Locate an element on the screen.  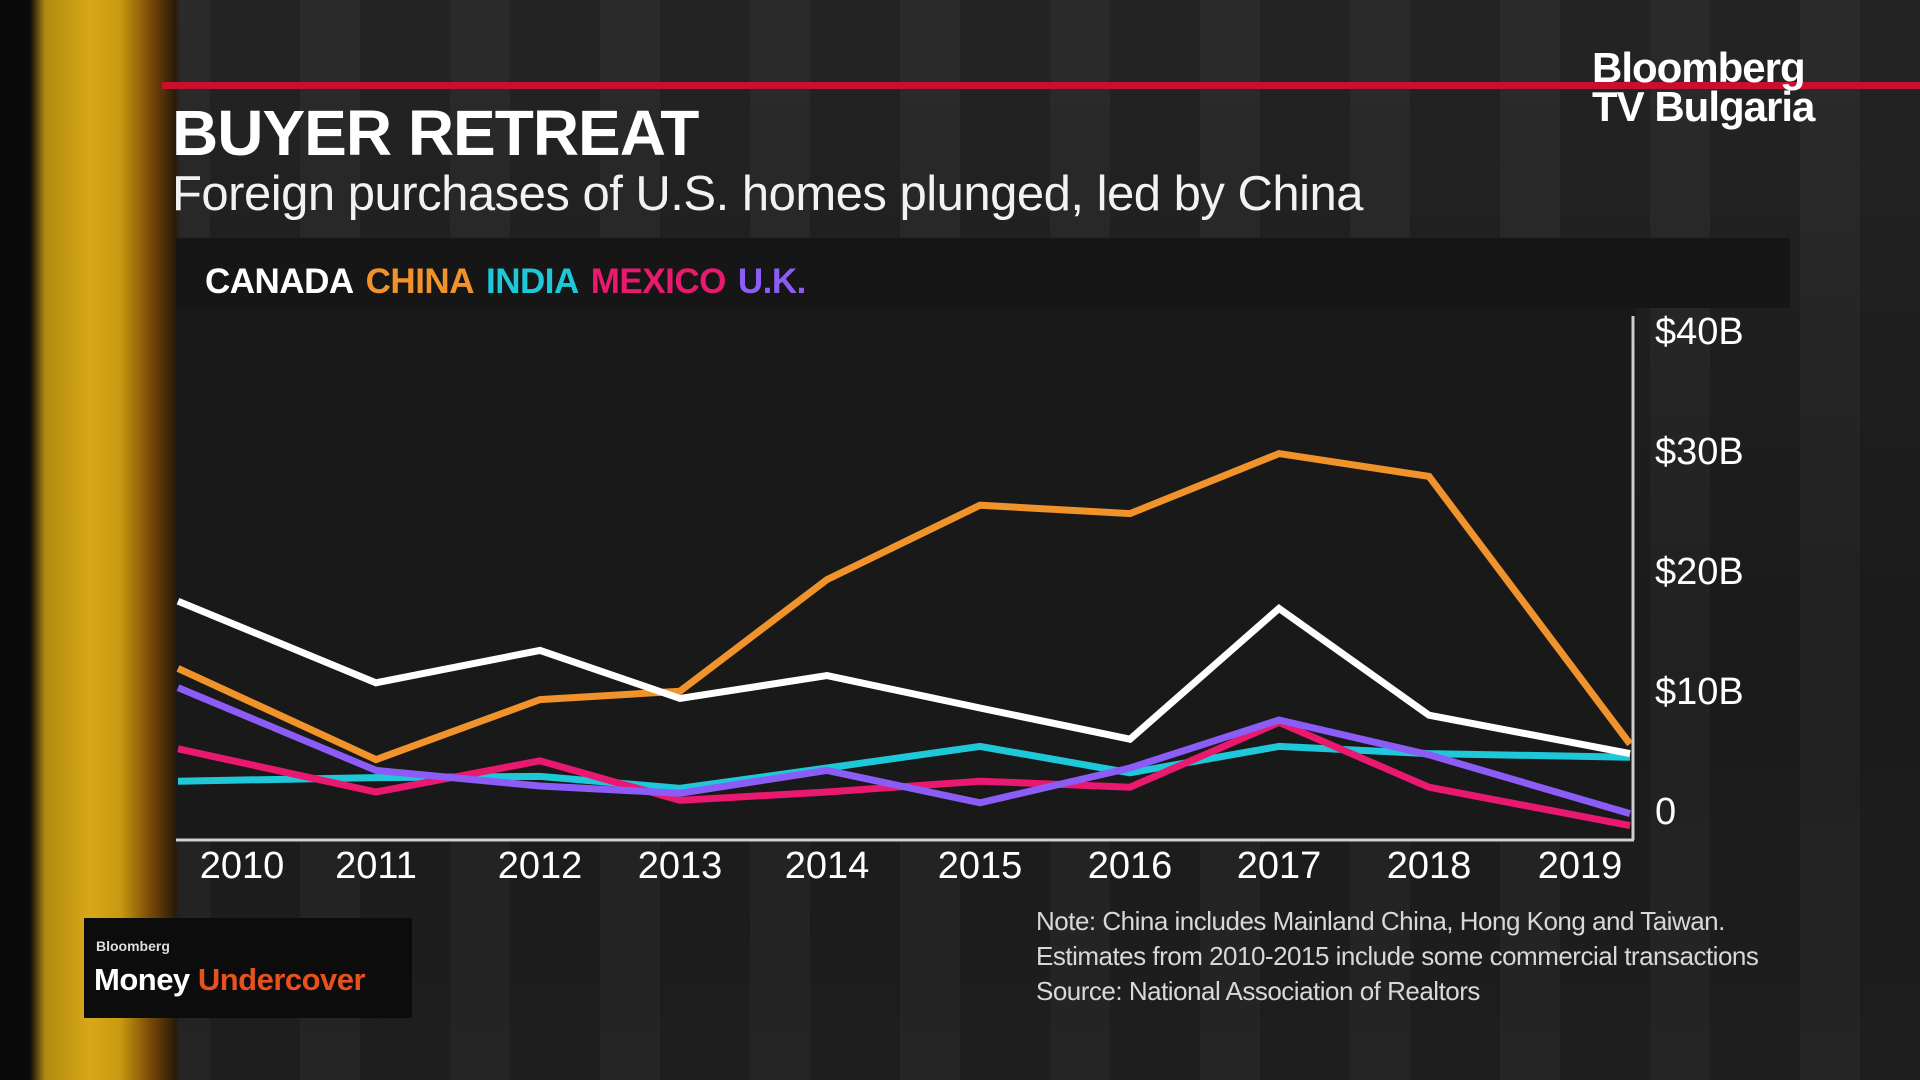
legend-china: CHINA is located at coordinates (420, 281).